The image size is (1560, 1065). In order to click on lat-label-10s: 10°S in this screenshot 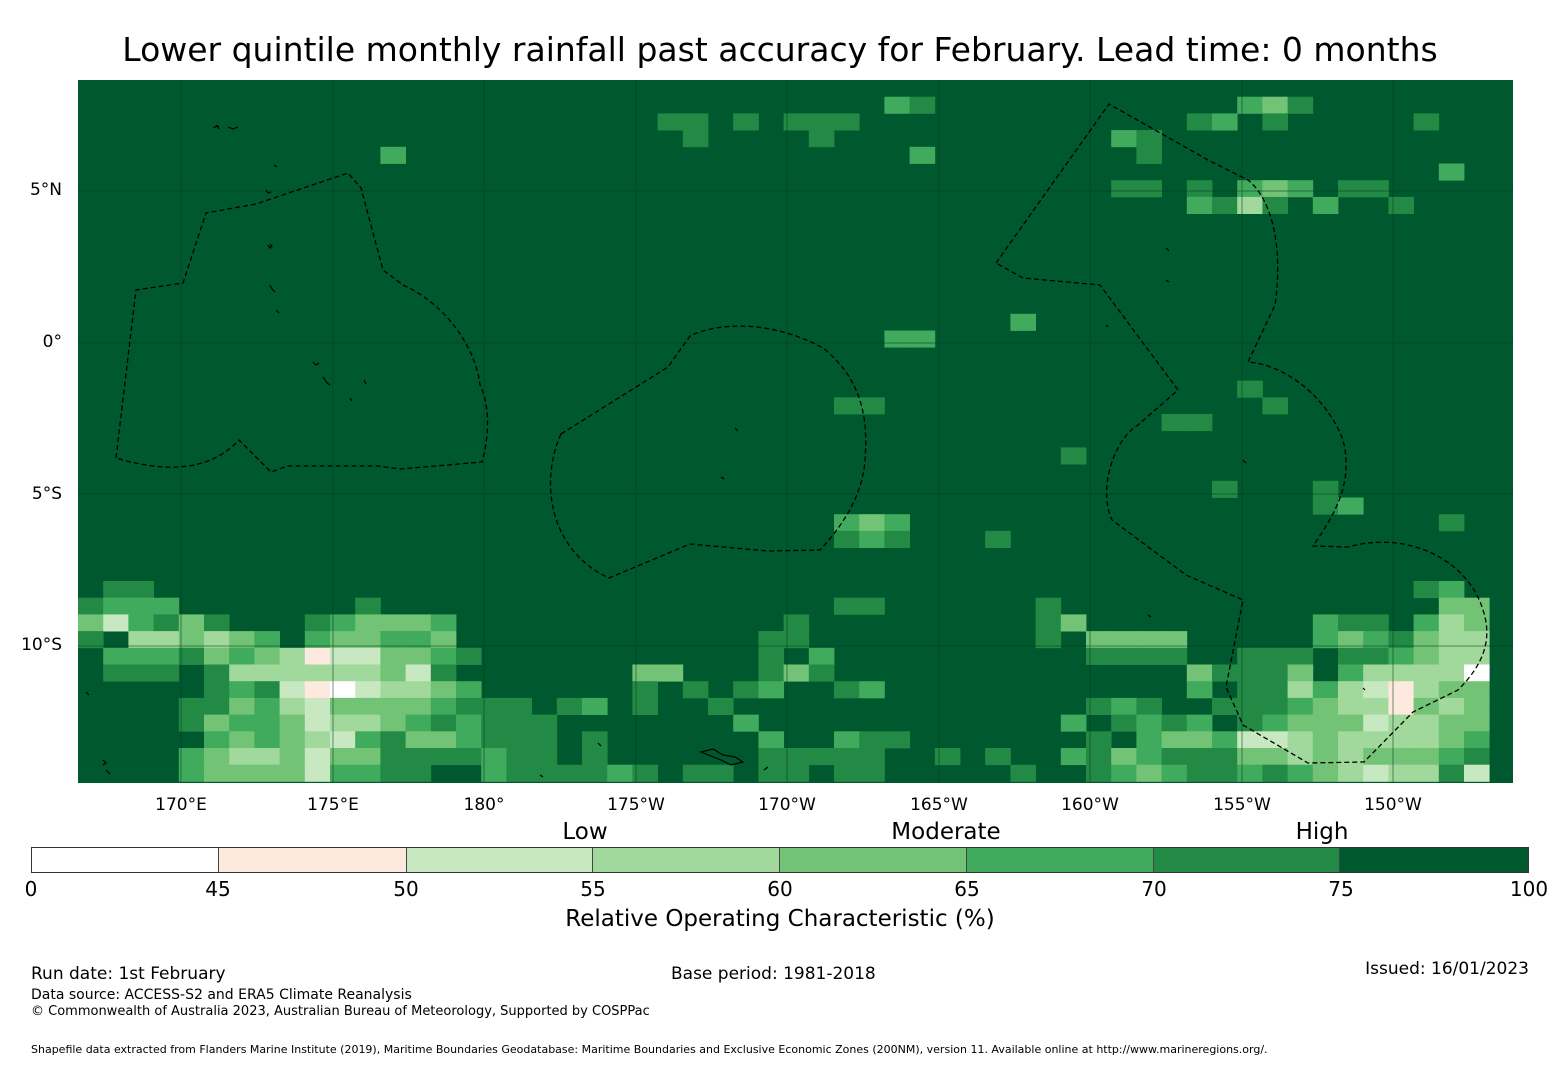, I will do `click(41, 645)`.